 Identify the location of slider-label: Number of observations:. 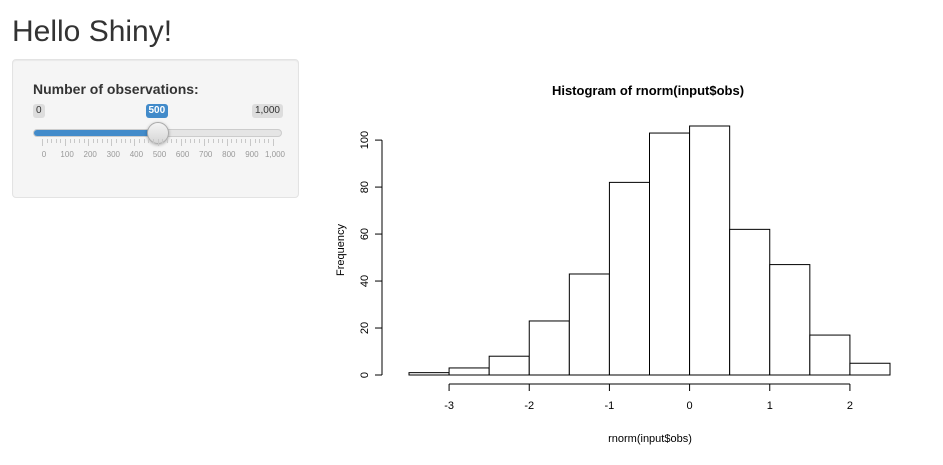
(116, 89).